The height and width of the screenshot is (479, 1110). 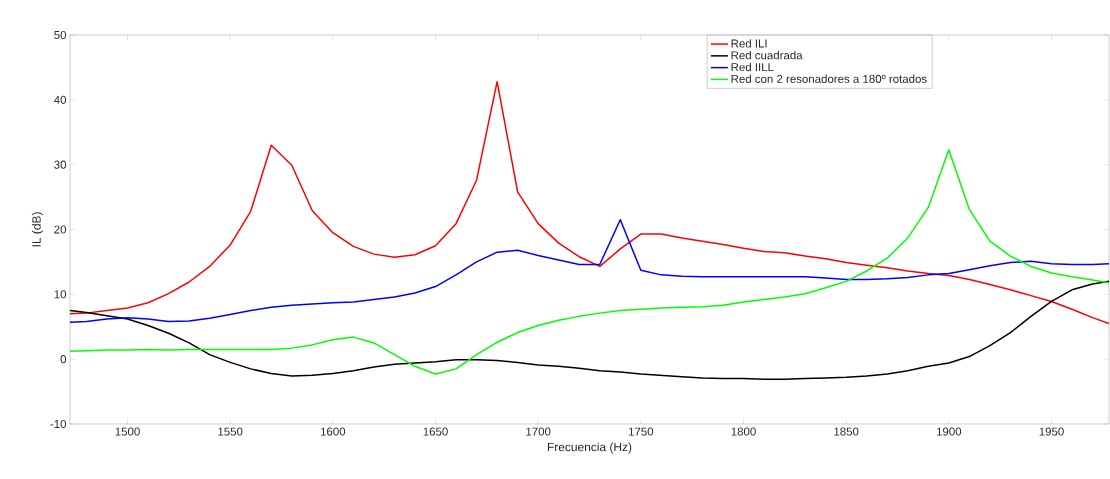 I want to click on x-tick-label: 1800, so click(x=743, y=431).